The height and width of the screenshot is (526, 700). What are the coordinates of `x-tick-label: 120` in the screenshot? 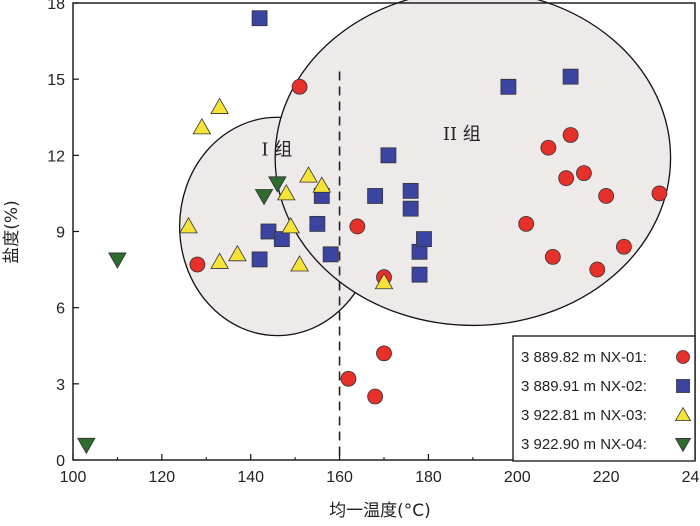 It's located at (162, 477).